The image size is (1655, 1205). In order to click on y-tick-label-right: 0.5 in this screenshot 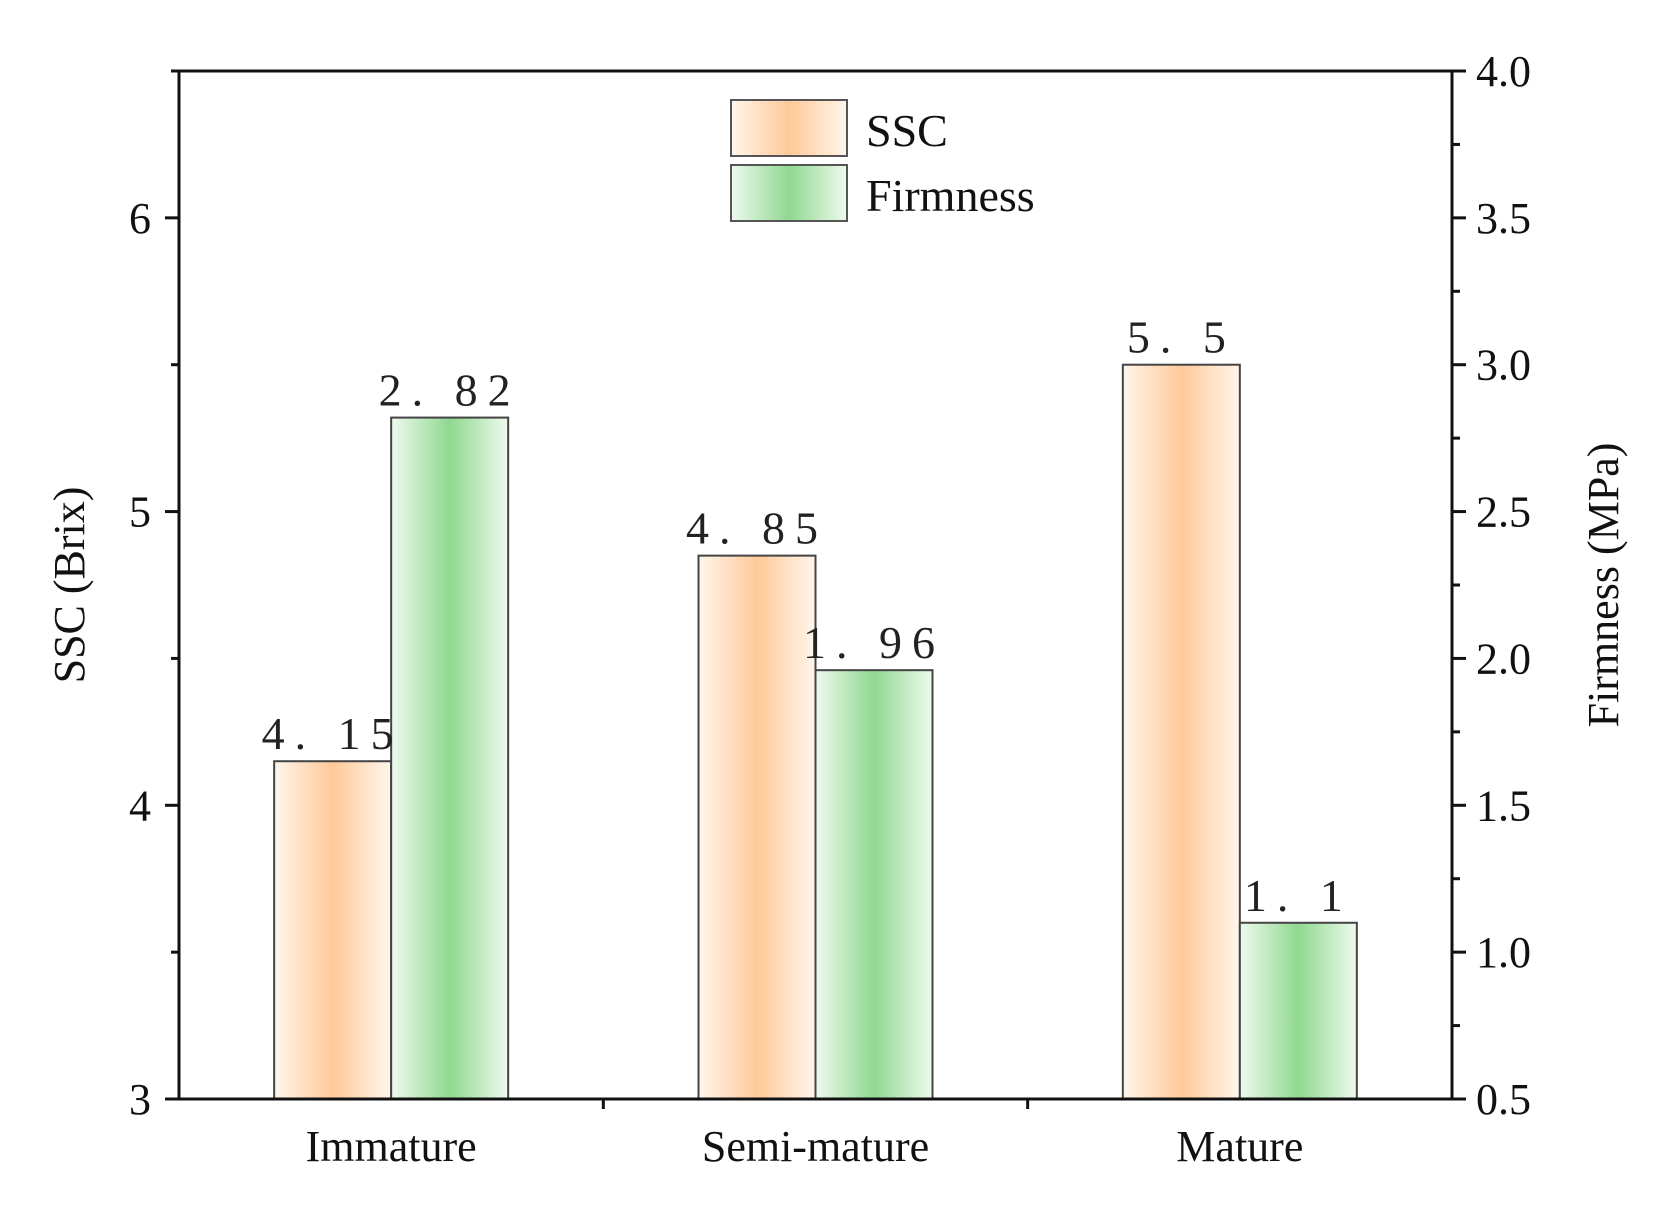, I will do `click(1503, 1099)`.